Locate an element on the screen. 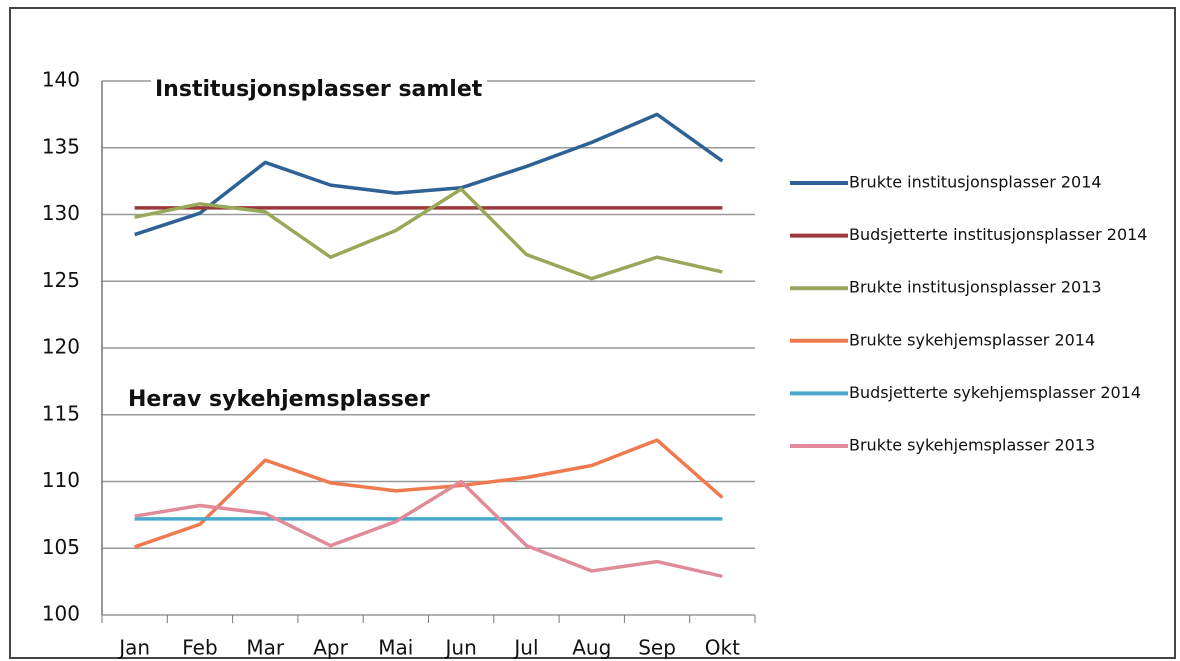 The height and width of the screenshot is (661, 1180). y-tick-label: 110 is located at coordinates (61, 480).